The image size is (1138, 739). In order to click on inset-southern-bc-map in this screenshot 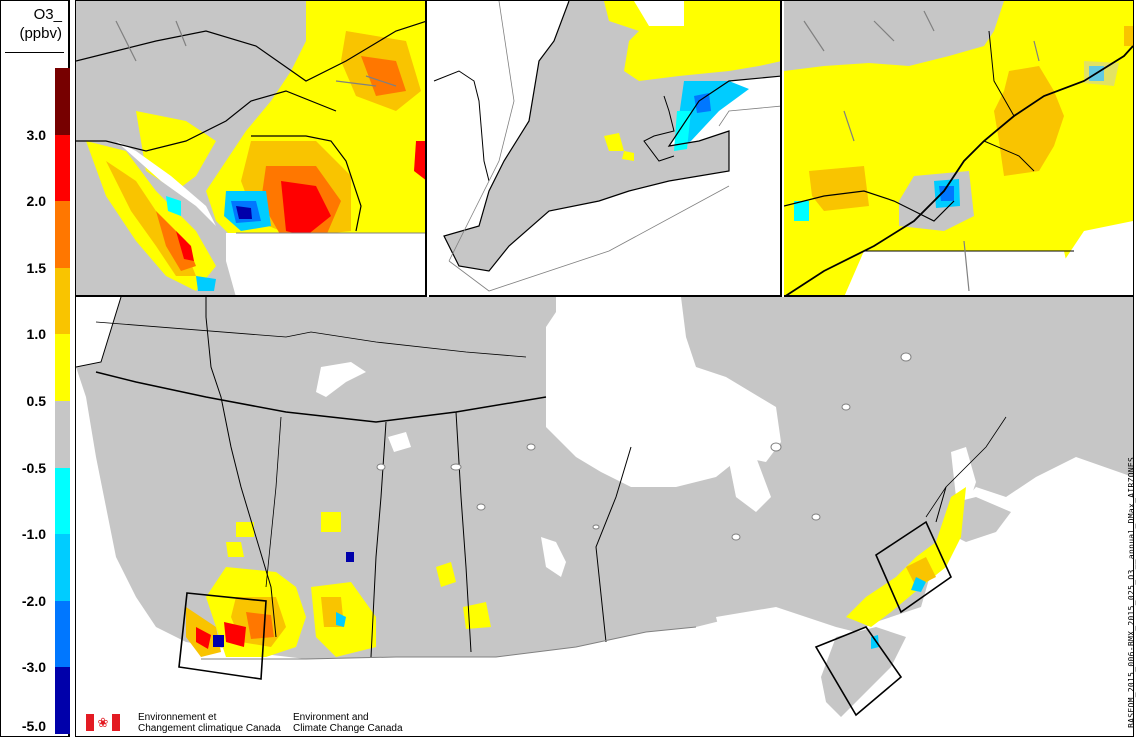, I will do `click(250, 148)`.